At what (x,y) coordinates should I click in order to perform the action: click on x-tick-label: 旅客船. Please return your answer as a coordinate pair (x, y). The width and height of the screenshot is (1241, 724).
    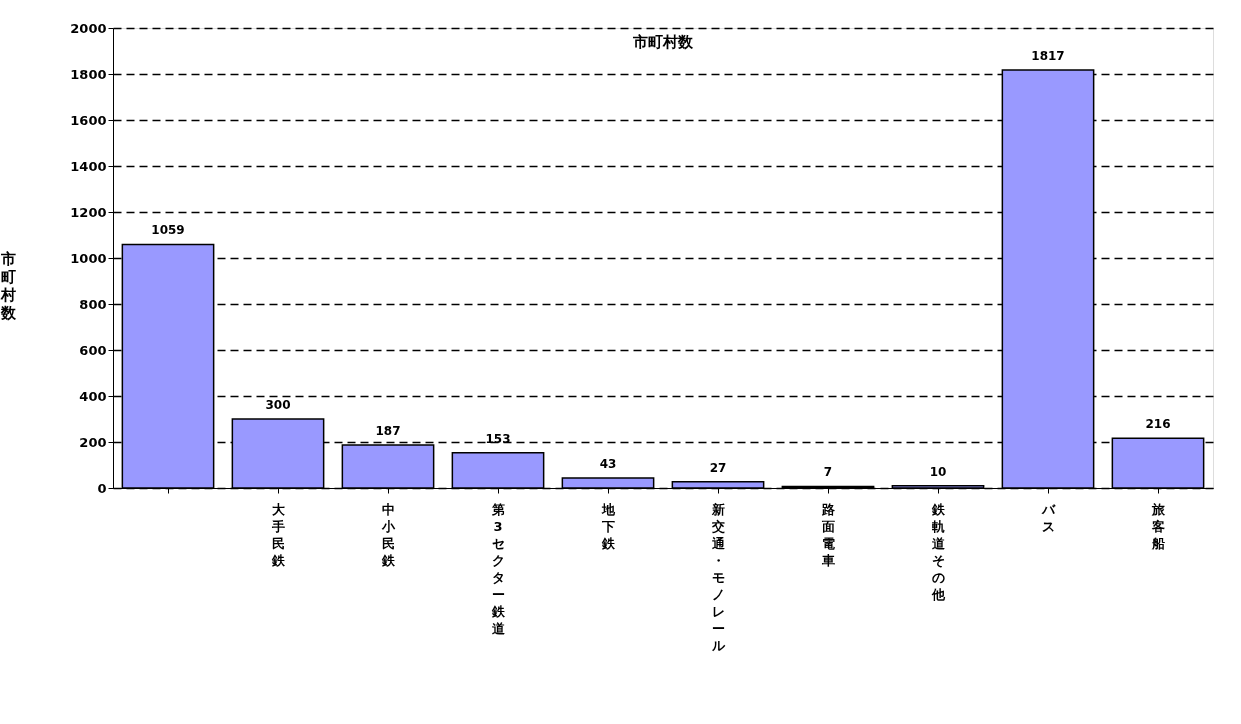
    Looking at the image, I should click on (1158, 526).